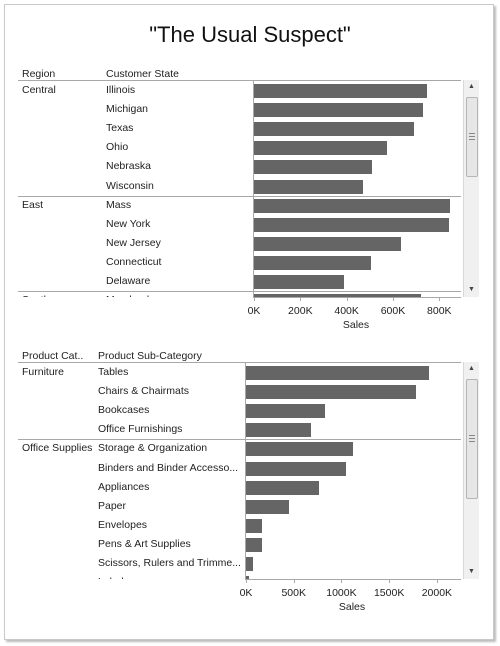 Image resolution: width=500 pixels, height=646 pixels. What do you see at coordinates (437, 593) in the screenshot?
I see `tick-label: 2000K` at bounding box center [437, 593].